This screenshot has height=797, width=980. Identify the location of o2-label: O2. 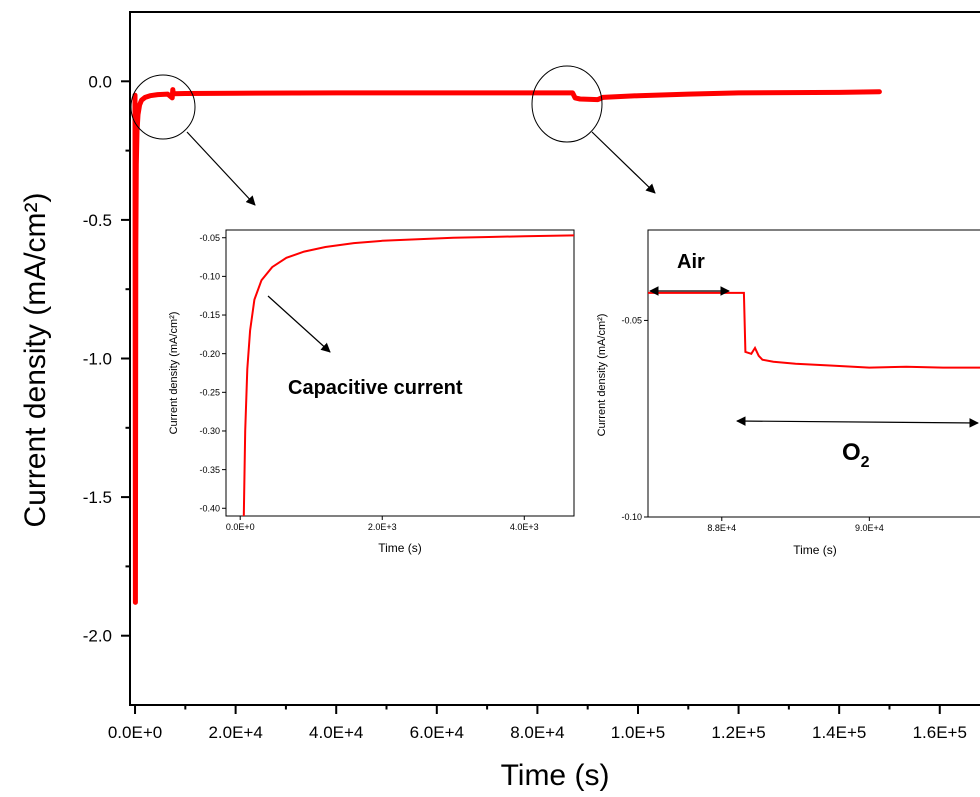
(856, 455).